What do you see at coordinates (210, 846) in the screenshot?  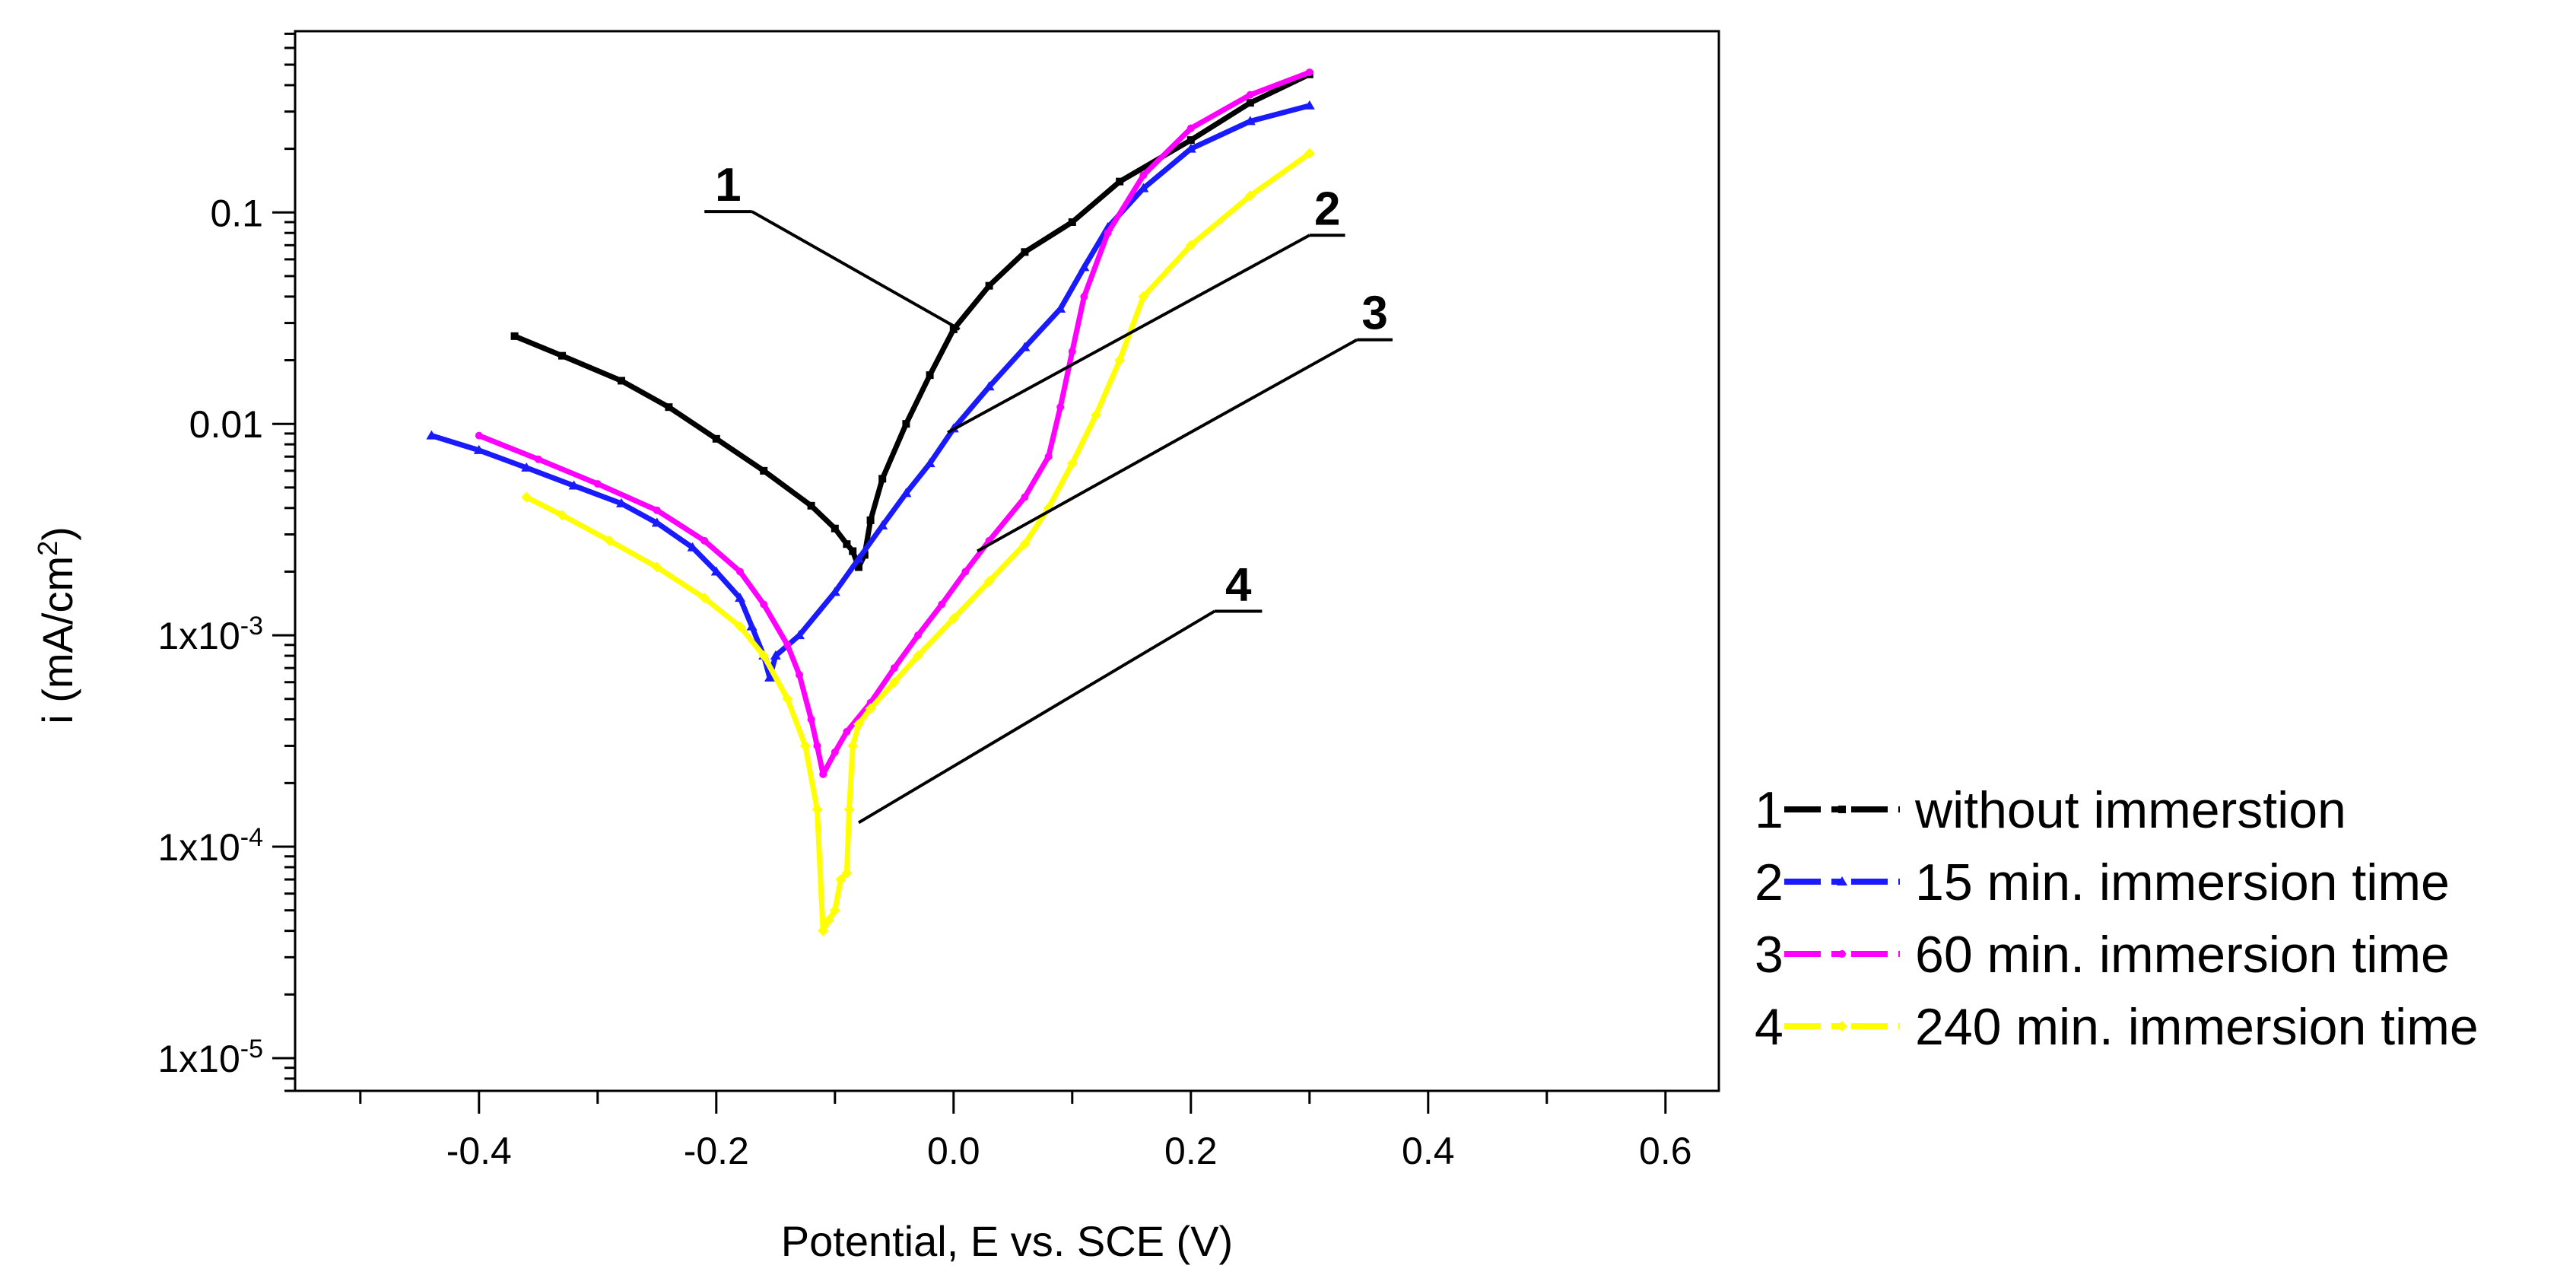 I see `y-tick-label: 1x10⁻⁴` at bounding box center [210, 846].